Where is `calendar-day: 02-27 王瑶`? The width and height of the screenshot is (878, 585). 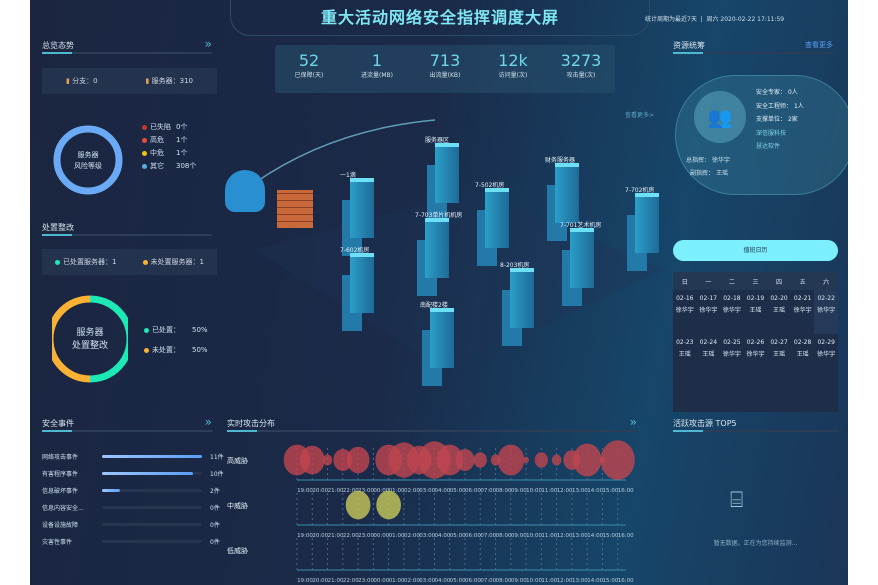
calendar-day: 02-27 王瑶 is located at coordinates (779, 348).